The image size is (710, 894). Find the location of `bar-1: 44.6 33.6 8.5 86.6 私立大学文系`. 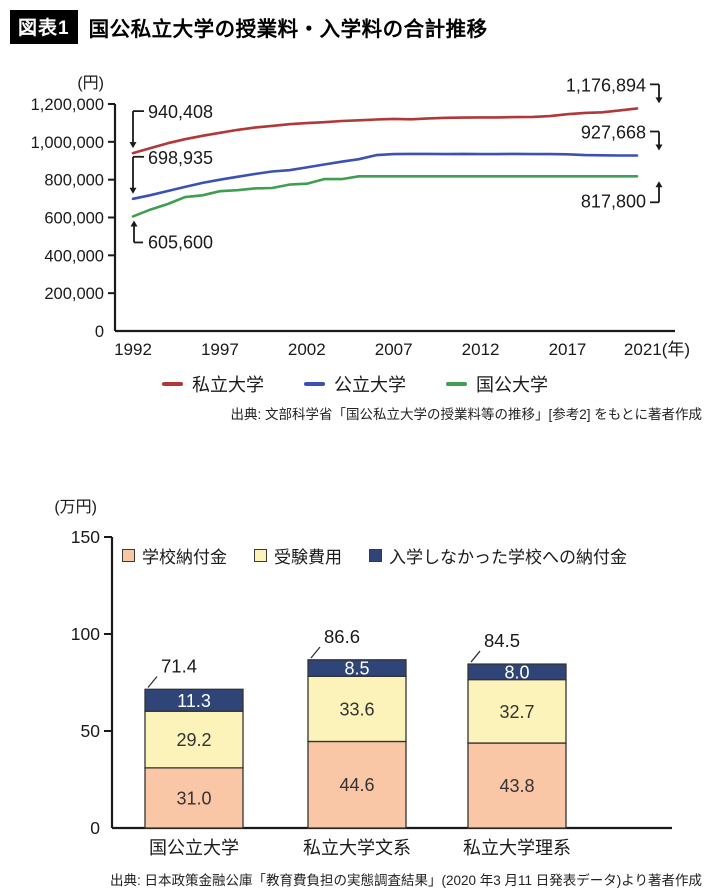

bar-1: 44.6 33.6 8.5 86.6 私立大学文系 is located at coordinates (357, 742).